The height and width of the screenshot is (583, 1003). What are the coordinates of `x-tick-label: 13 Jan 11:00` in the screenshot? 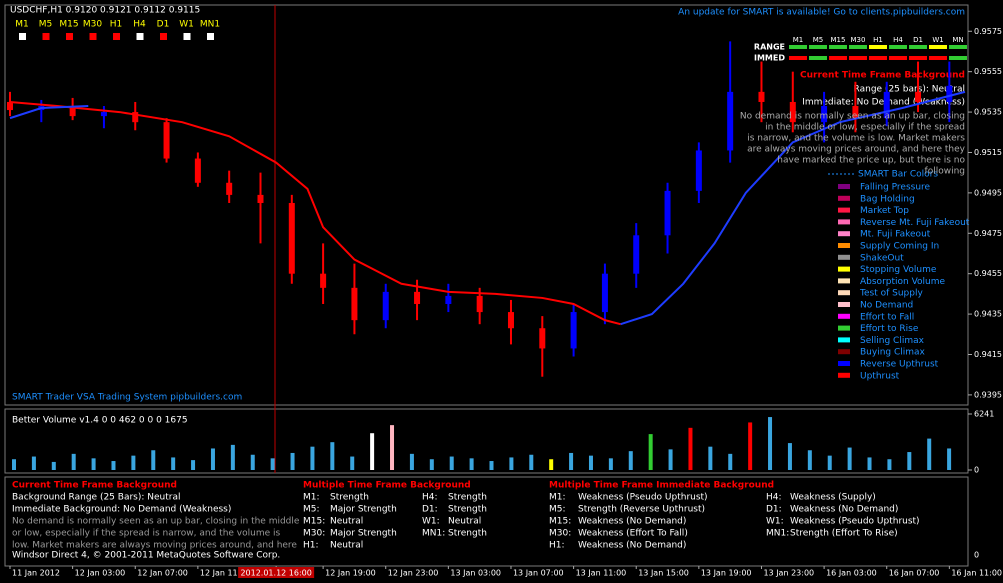 It's located at (601, 573).